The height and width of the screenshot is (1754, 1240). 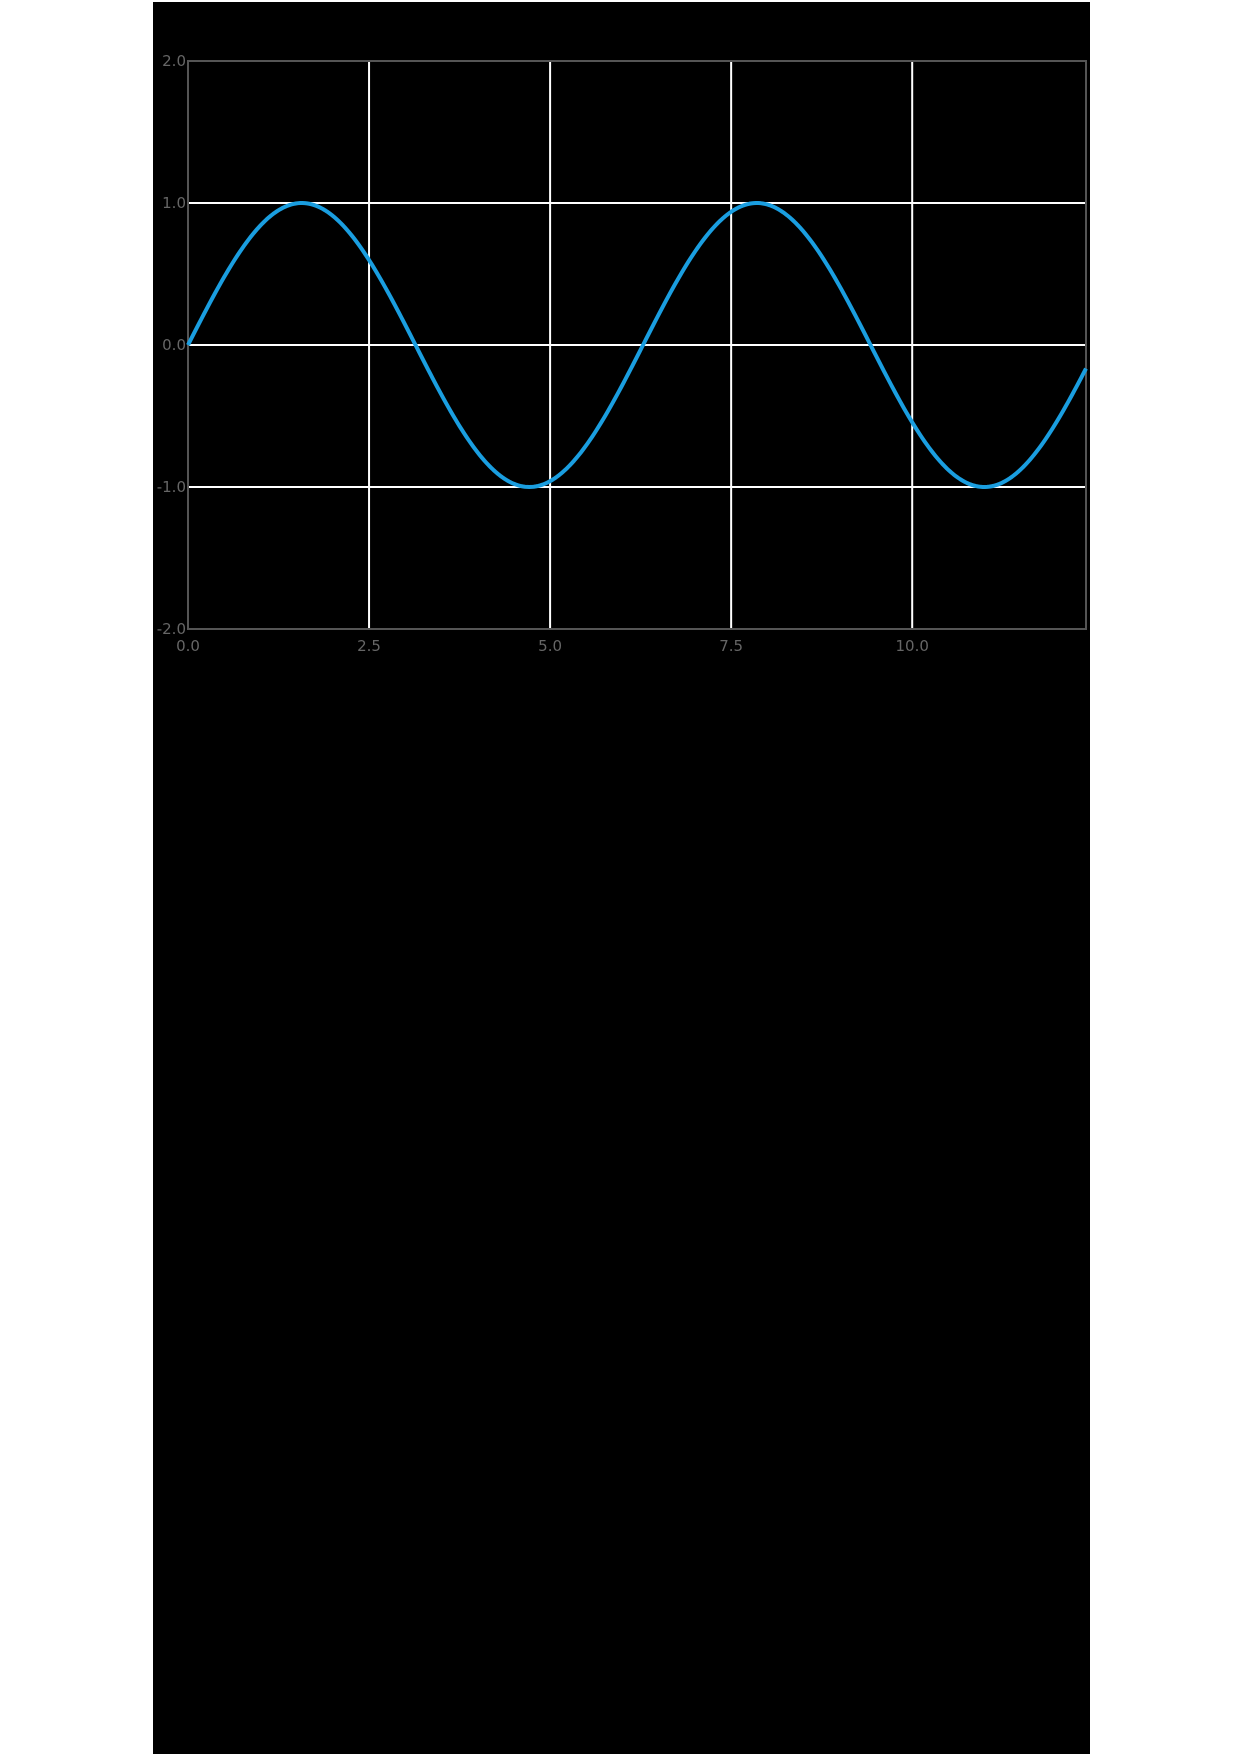 I want to click on x-axis-tick-labels: 0.0 2.5 5.0 7.5 10.0, so click(x=552, y=646).